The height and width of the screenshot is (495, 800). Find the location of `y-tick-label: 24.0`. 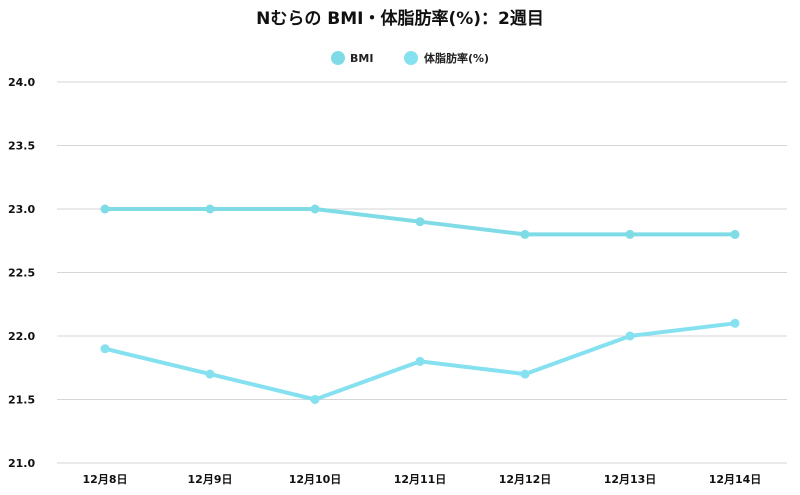

y-tick-label: 24.0 is located at coordinates (21, 82).